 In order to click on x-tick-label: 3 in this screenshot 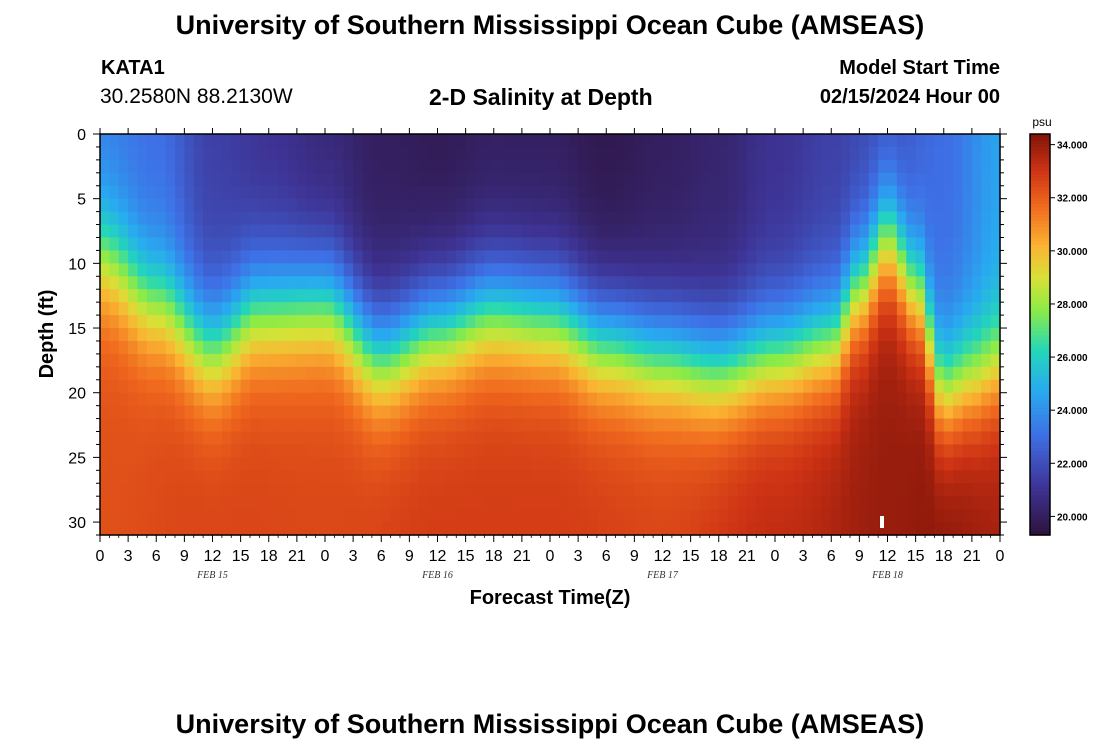, I will do `click(578, 556)`.